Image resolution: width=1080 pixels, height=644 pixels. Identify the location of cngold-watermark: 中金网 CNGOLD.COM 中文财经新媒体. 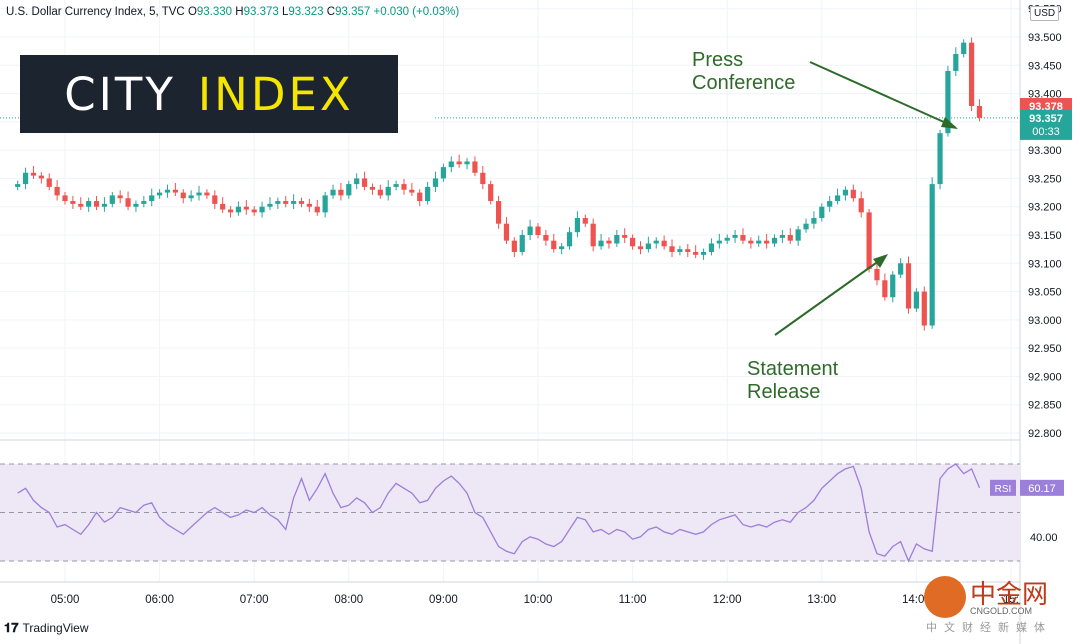
(999, 605).